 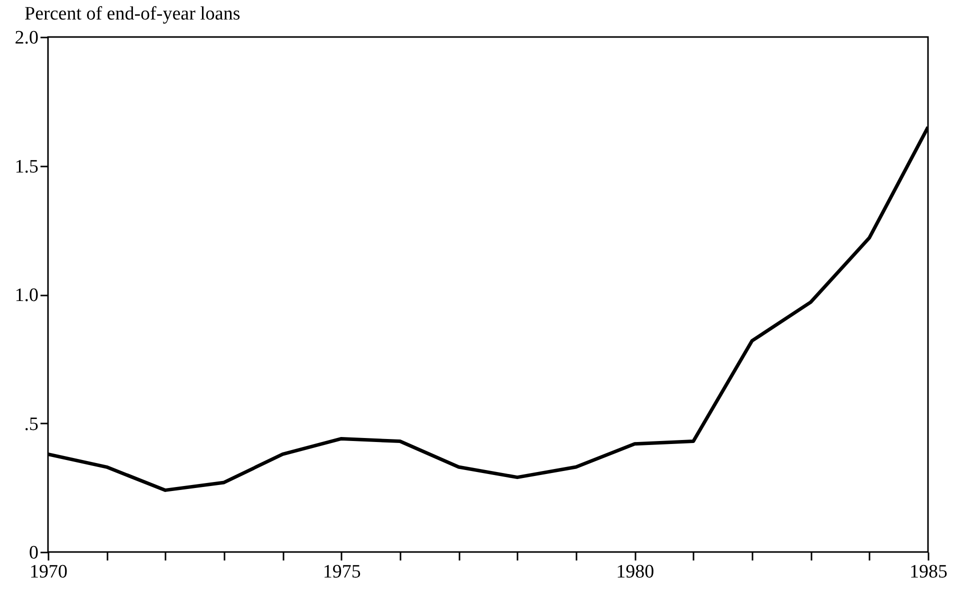 I want to click on x-tick-label: 1975, so click(x=341, y=572).